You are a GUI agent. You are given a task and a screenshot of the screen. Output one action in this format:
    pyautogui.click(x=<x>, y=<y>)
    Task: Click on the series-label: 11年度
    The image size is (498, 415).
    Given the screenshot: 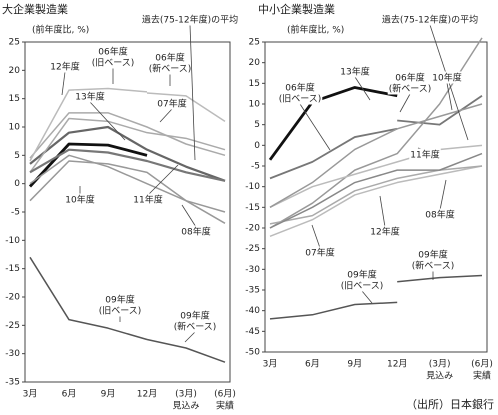 What is the action you would take?
    pyautogui.click(x=424, y=155)
    